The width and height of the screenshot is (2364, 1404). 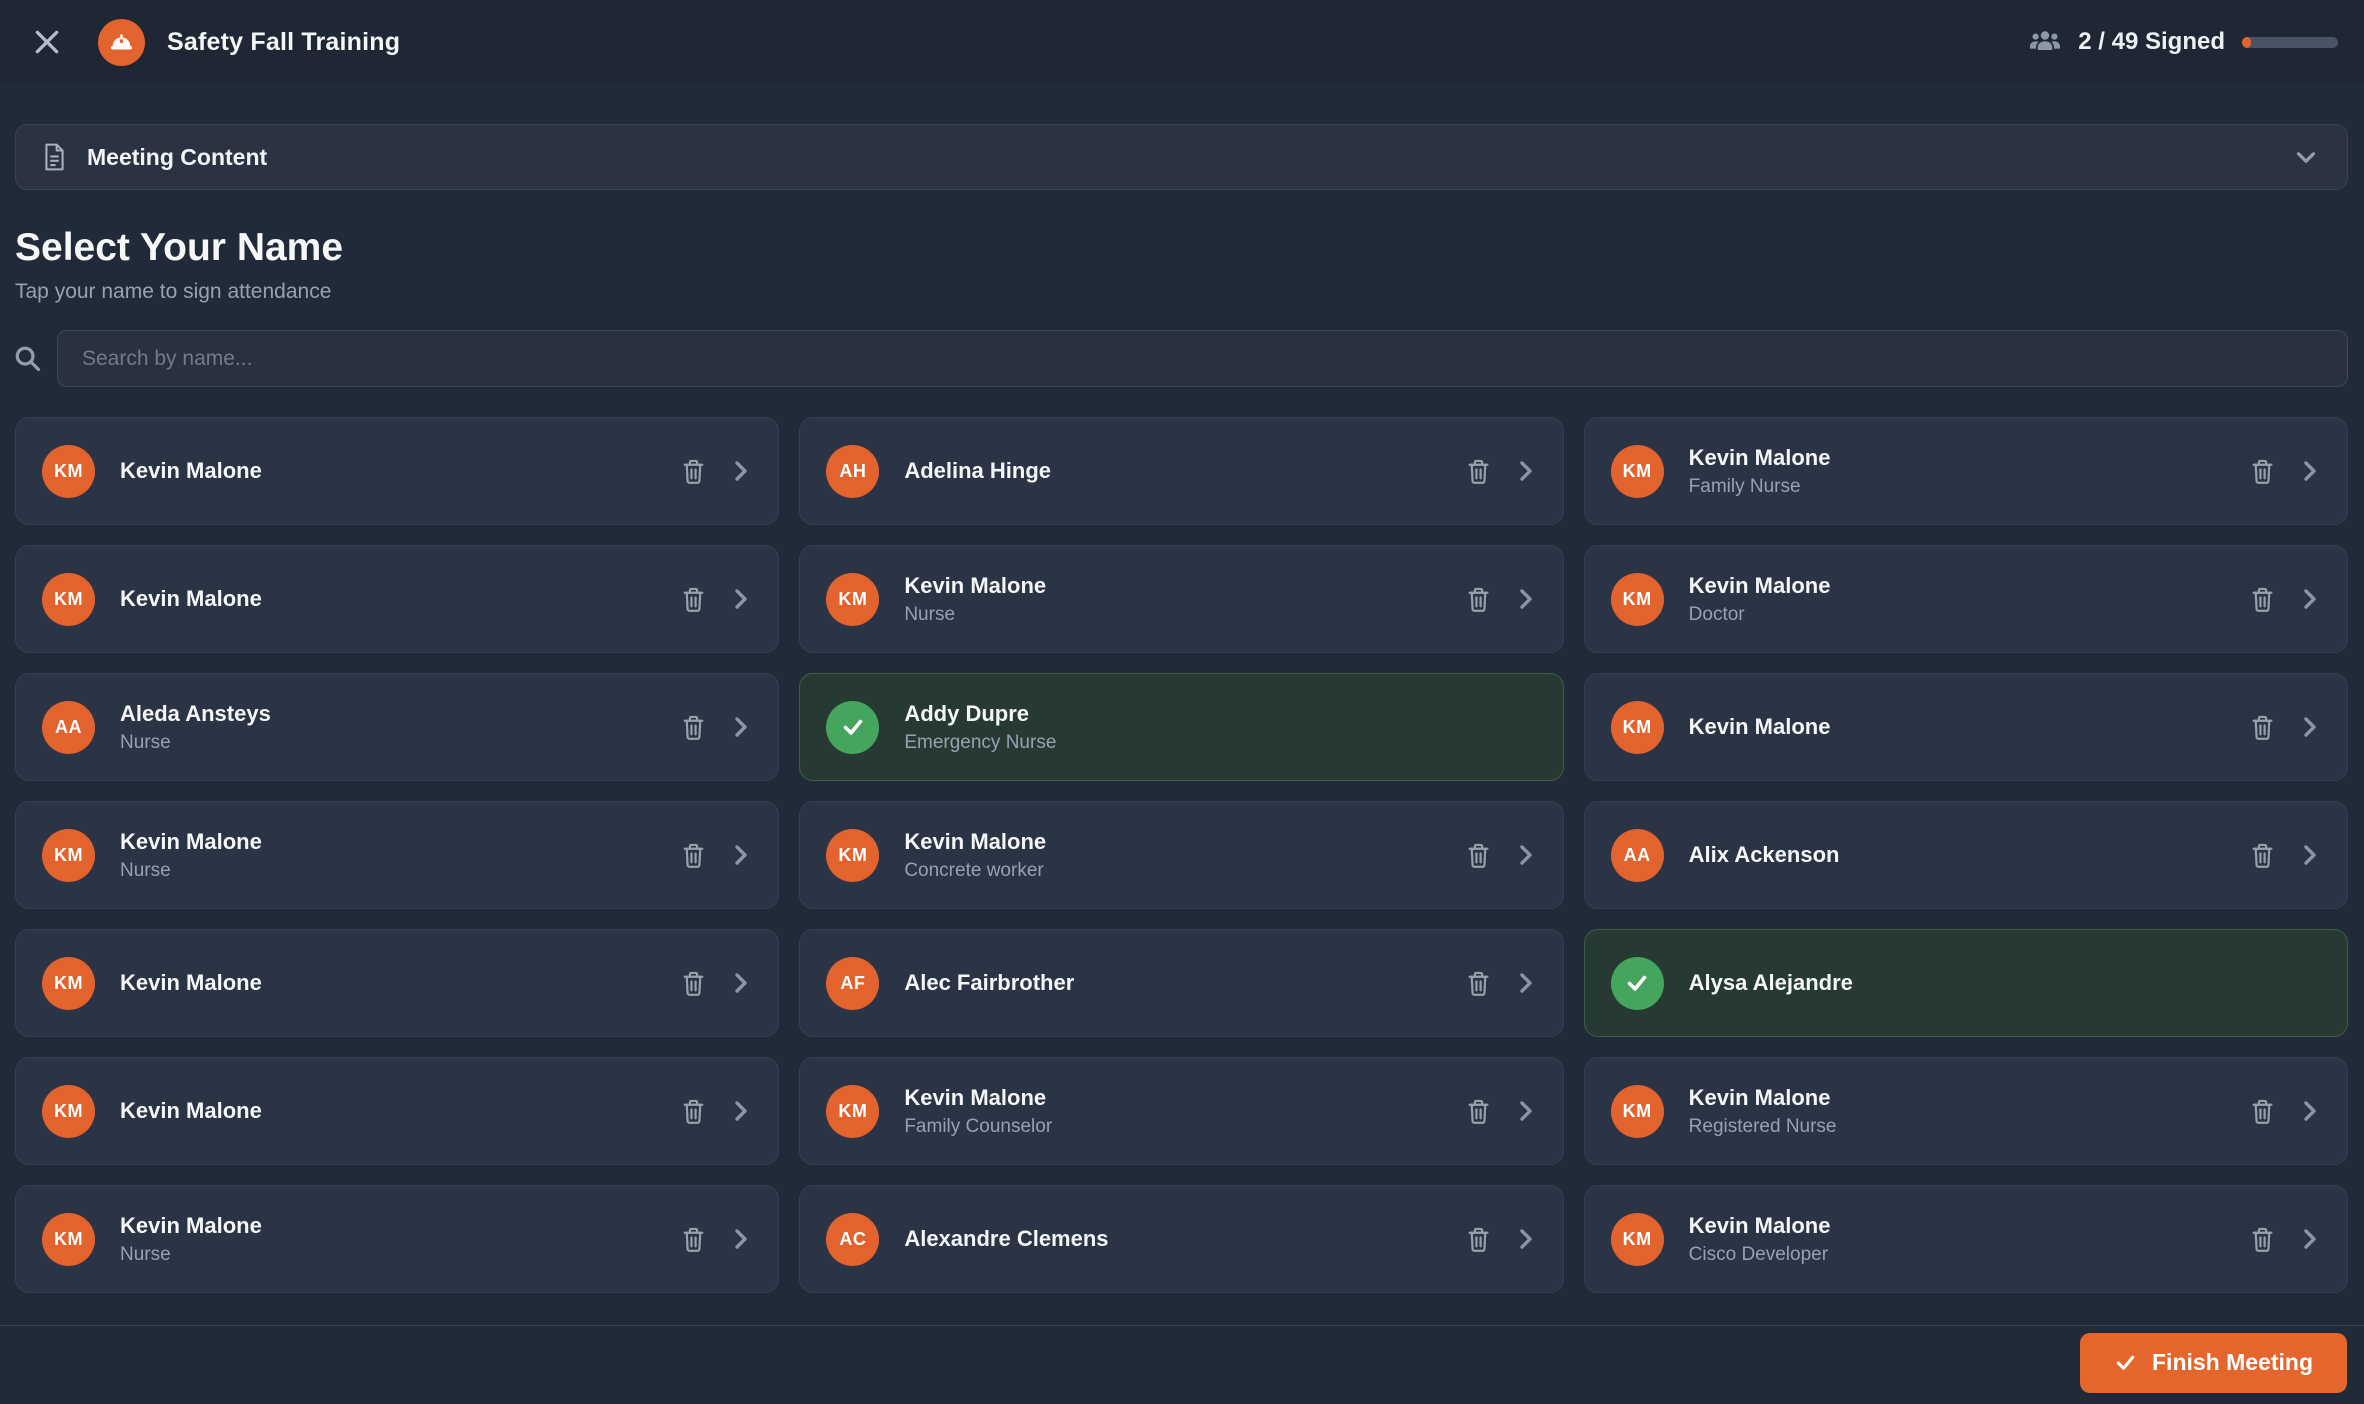 I want to click on finish-meeting-button: Finish Meeting, so click(x=2213, y=1362).